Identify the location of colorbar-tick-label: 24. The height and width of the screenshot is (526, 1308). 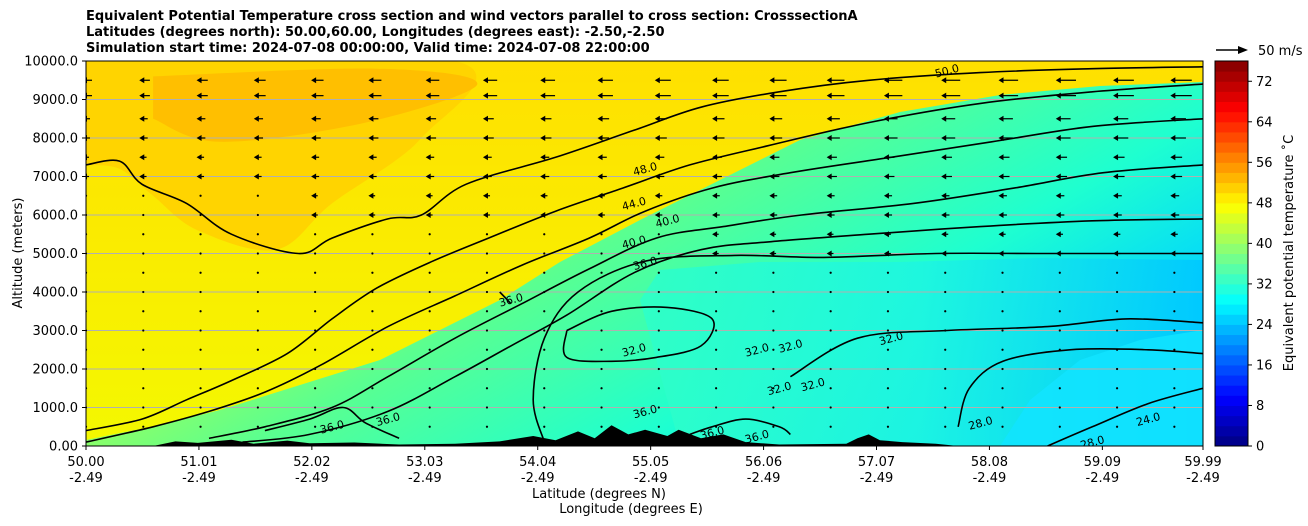
(1264, 325).